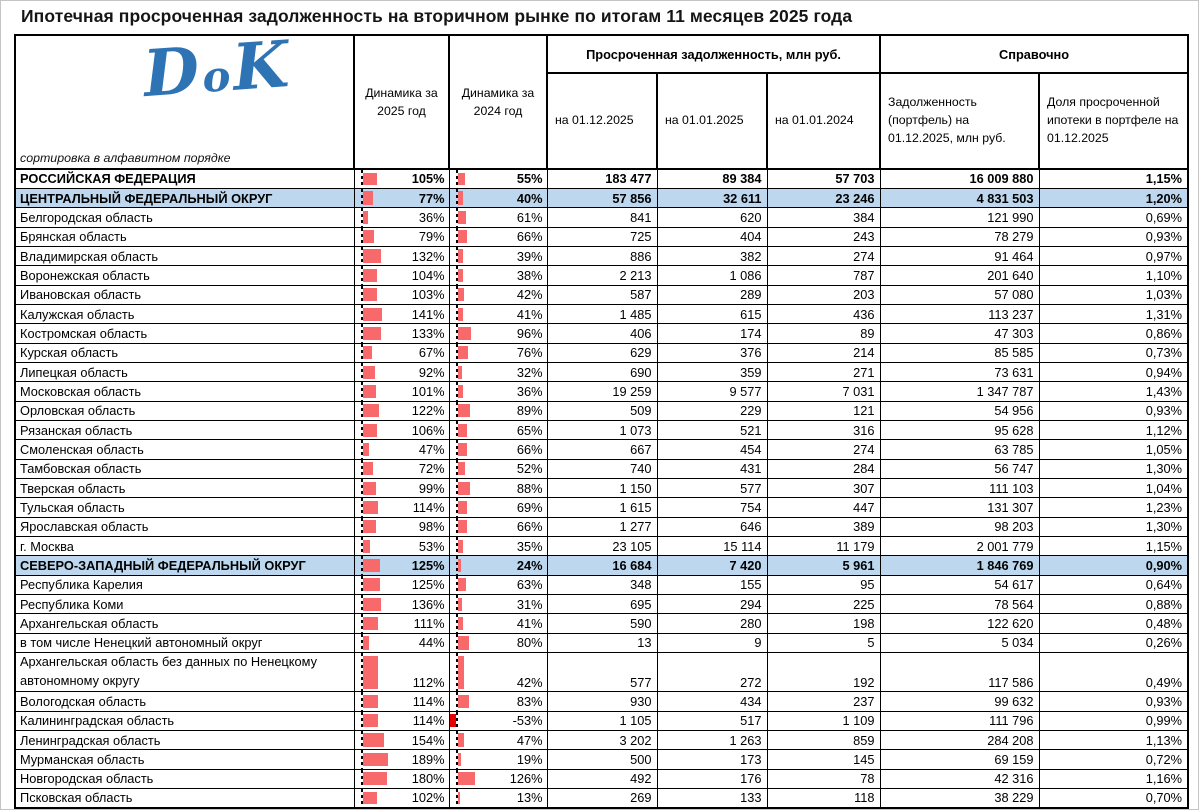 The image size is (1199, 810). Describe the element at coordinates (1113, 672) in the screenshot. I see `share-cell: 0,49%` at that location.